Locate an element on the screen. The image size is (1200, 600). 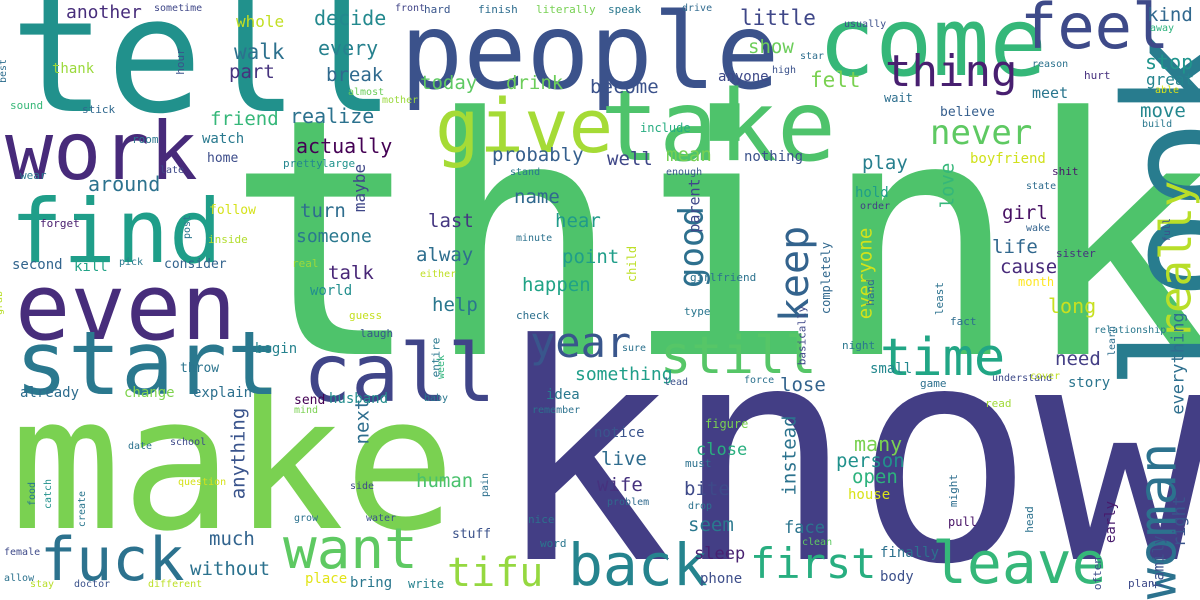
word-lose: lose is located at coordinates (803, 385).